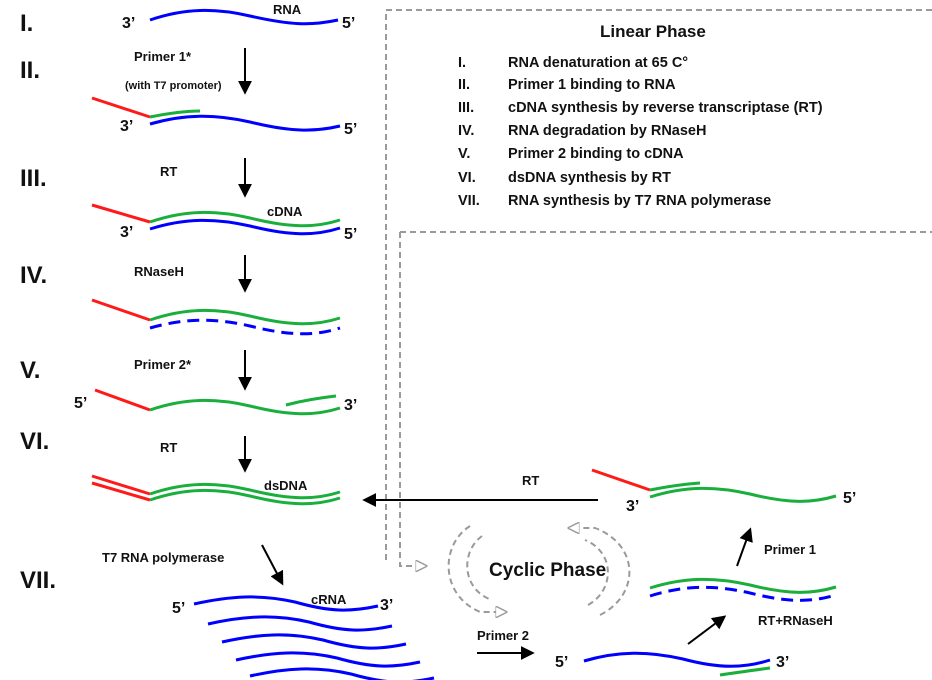 The image size is (932, 680). I want to click on cyclic-rt-label: RT, so click(530, 480).